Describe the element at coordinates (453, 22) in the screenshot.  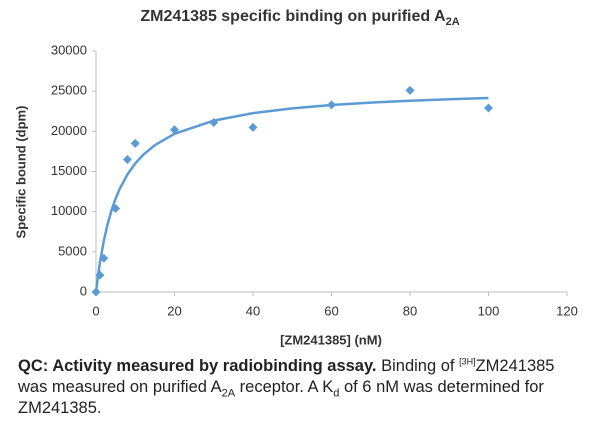
I see `title-subscript: 2A` at that location.